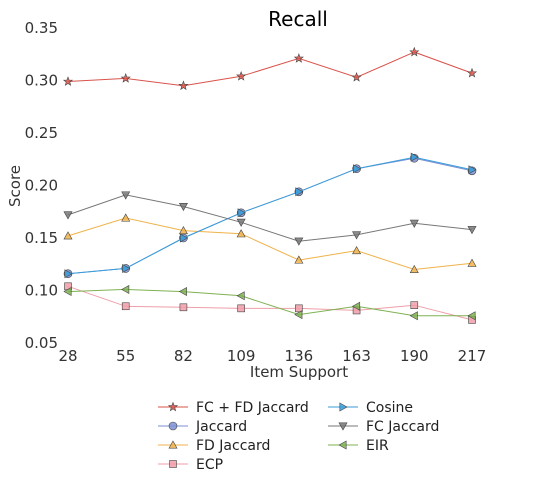 The width and height of the screenshot is (550, 479). Describe the element at coordinates (414, 356) in the screenshot. I see `x-tick-label: 190` at that location.